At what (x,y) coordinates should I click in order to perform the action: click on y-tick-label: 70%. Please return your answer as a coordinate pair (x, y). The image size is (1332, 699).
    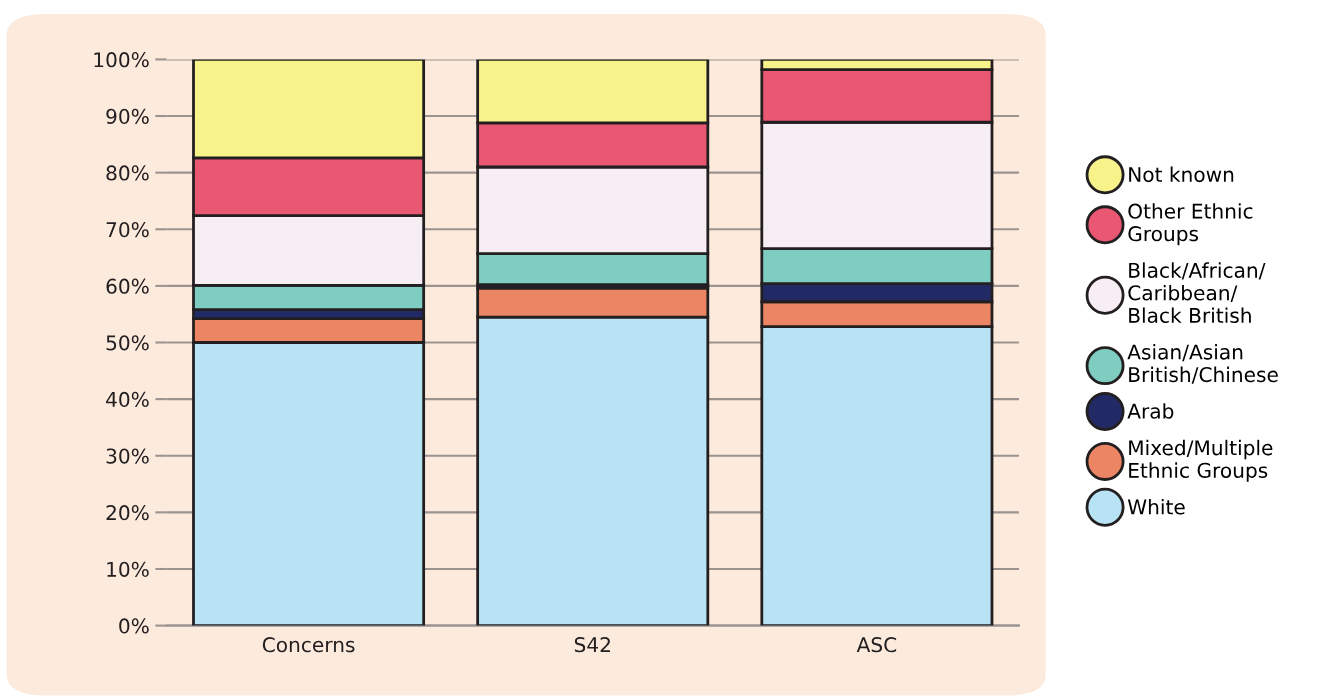
    Looking at the image, I should click on (127, 229).